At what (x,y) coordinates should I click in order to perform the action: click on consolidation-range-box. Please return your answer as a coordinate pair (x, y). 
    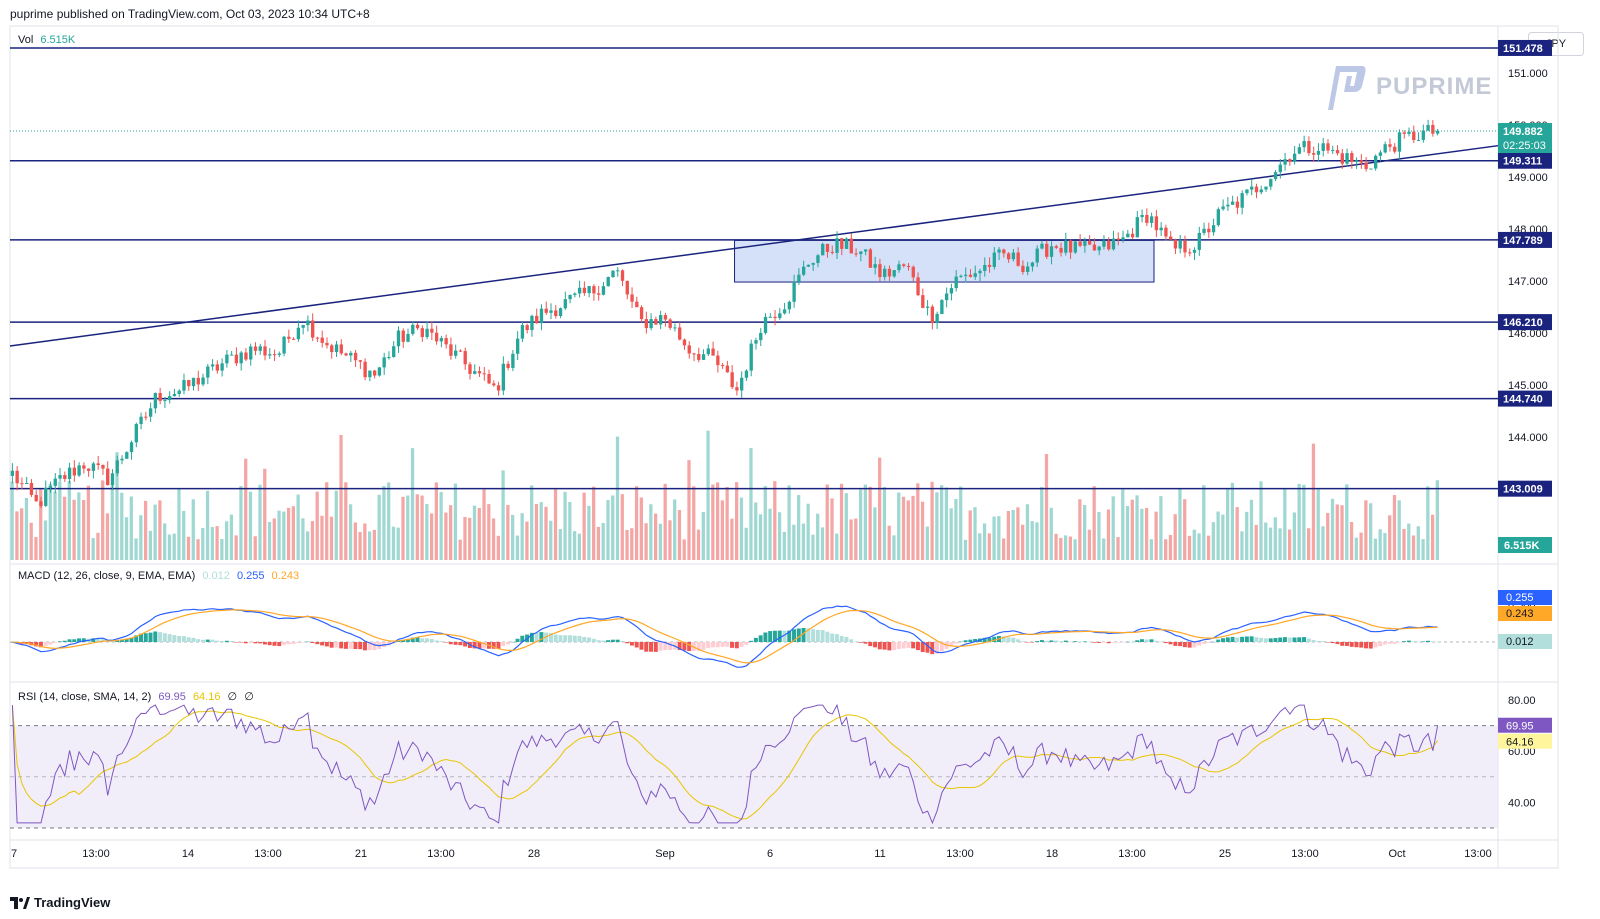
    Looking at the image, I should click on (944, 261).